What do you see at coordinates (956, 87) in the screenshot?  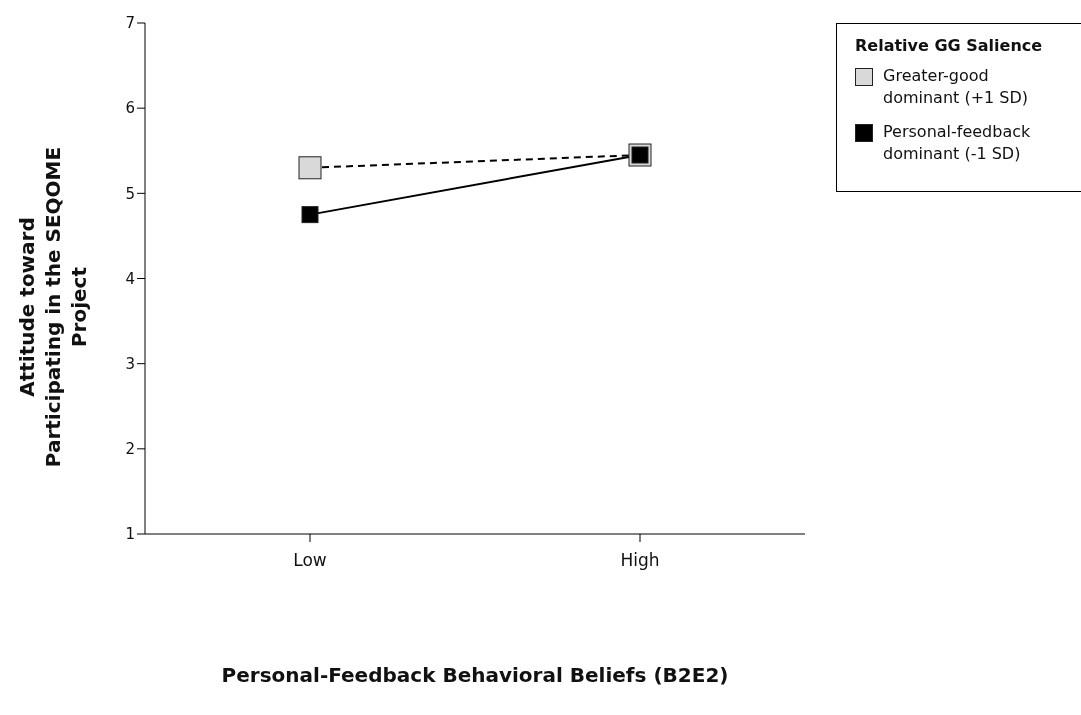 I see `legend-label: Greater-good dominant (+1 SD)` at bounding box center [956, 87].